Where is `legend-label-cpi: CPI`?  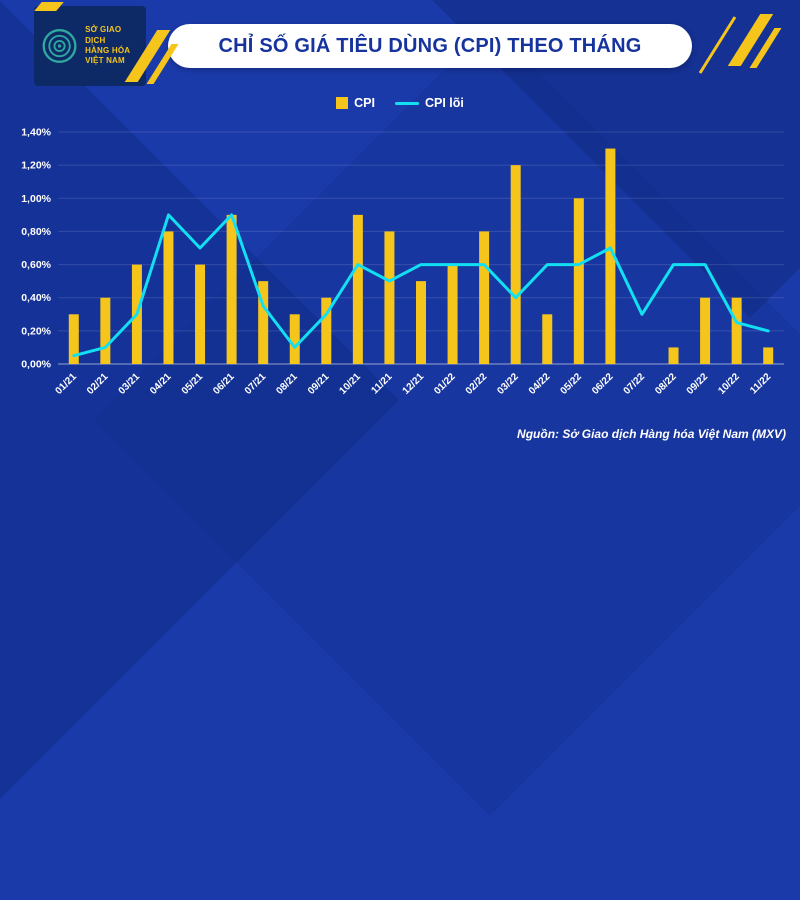
legend-label-cpi: CPI is located at coordinates (364, 103).